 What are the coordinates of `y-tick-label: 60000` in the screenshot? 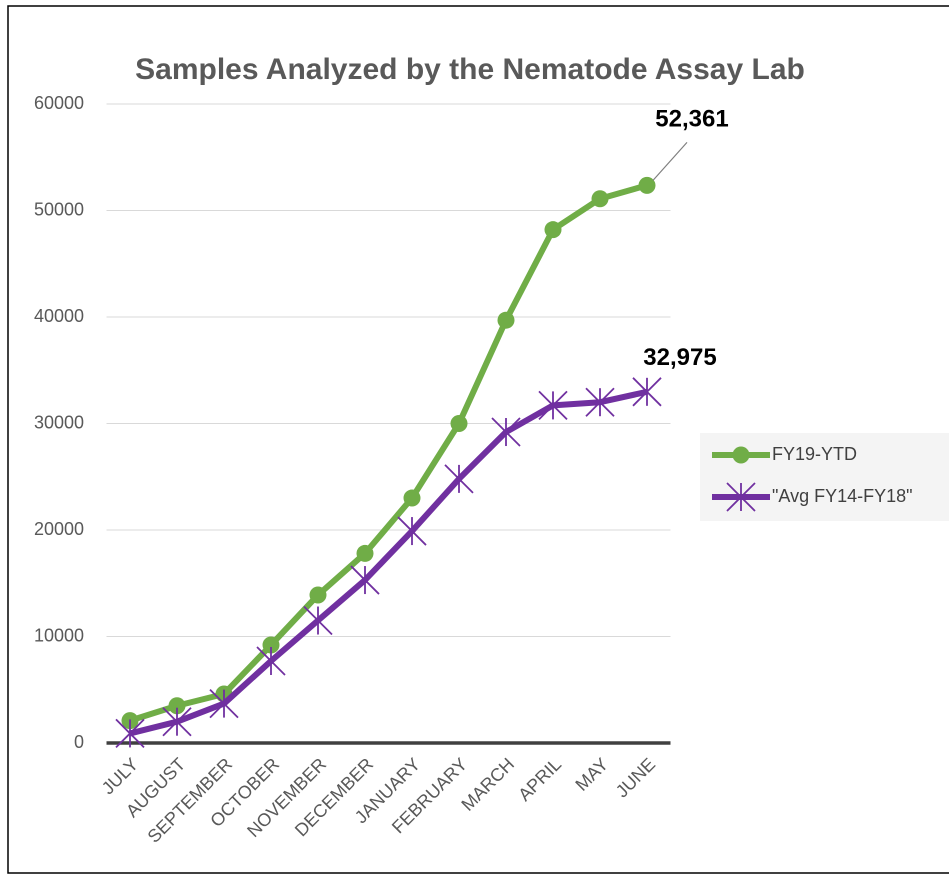 It's located at (59, 103).